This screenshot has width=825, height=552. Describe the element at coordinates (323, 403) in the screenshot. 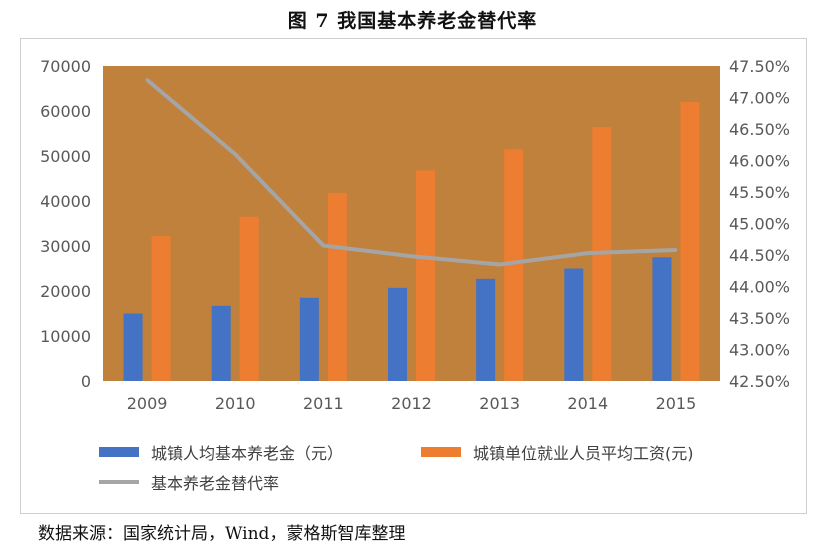

I see `x-axis-tick-label: 2011` at that location.